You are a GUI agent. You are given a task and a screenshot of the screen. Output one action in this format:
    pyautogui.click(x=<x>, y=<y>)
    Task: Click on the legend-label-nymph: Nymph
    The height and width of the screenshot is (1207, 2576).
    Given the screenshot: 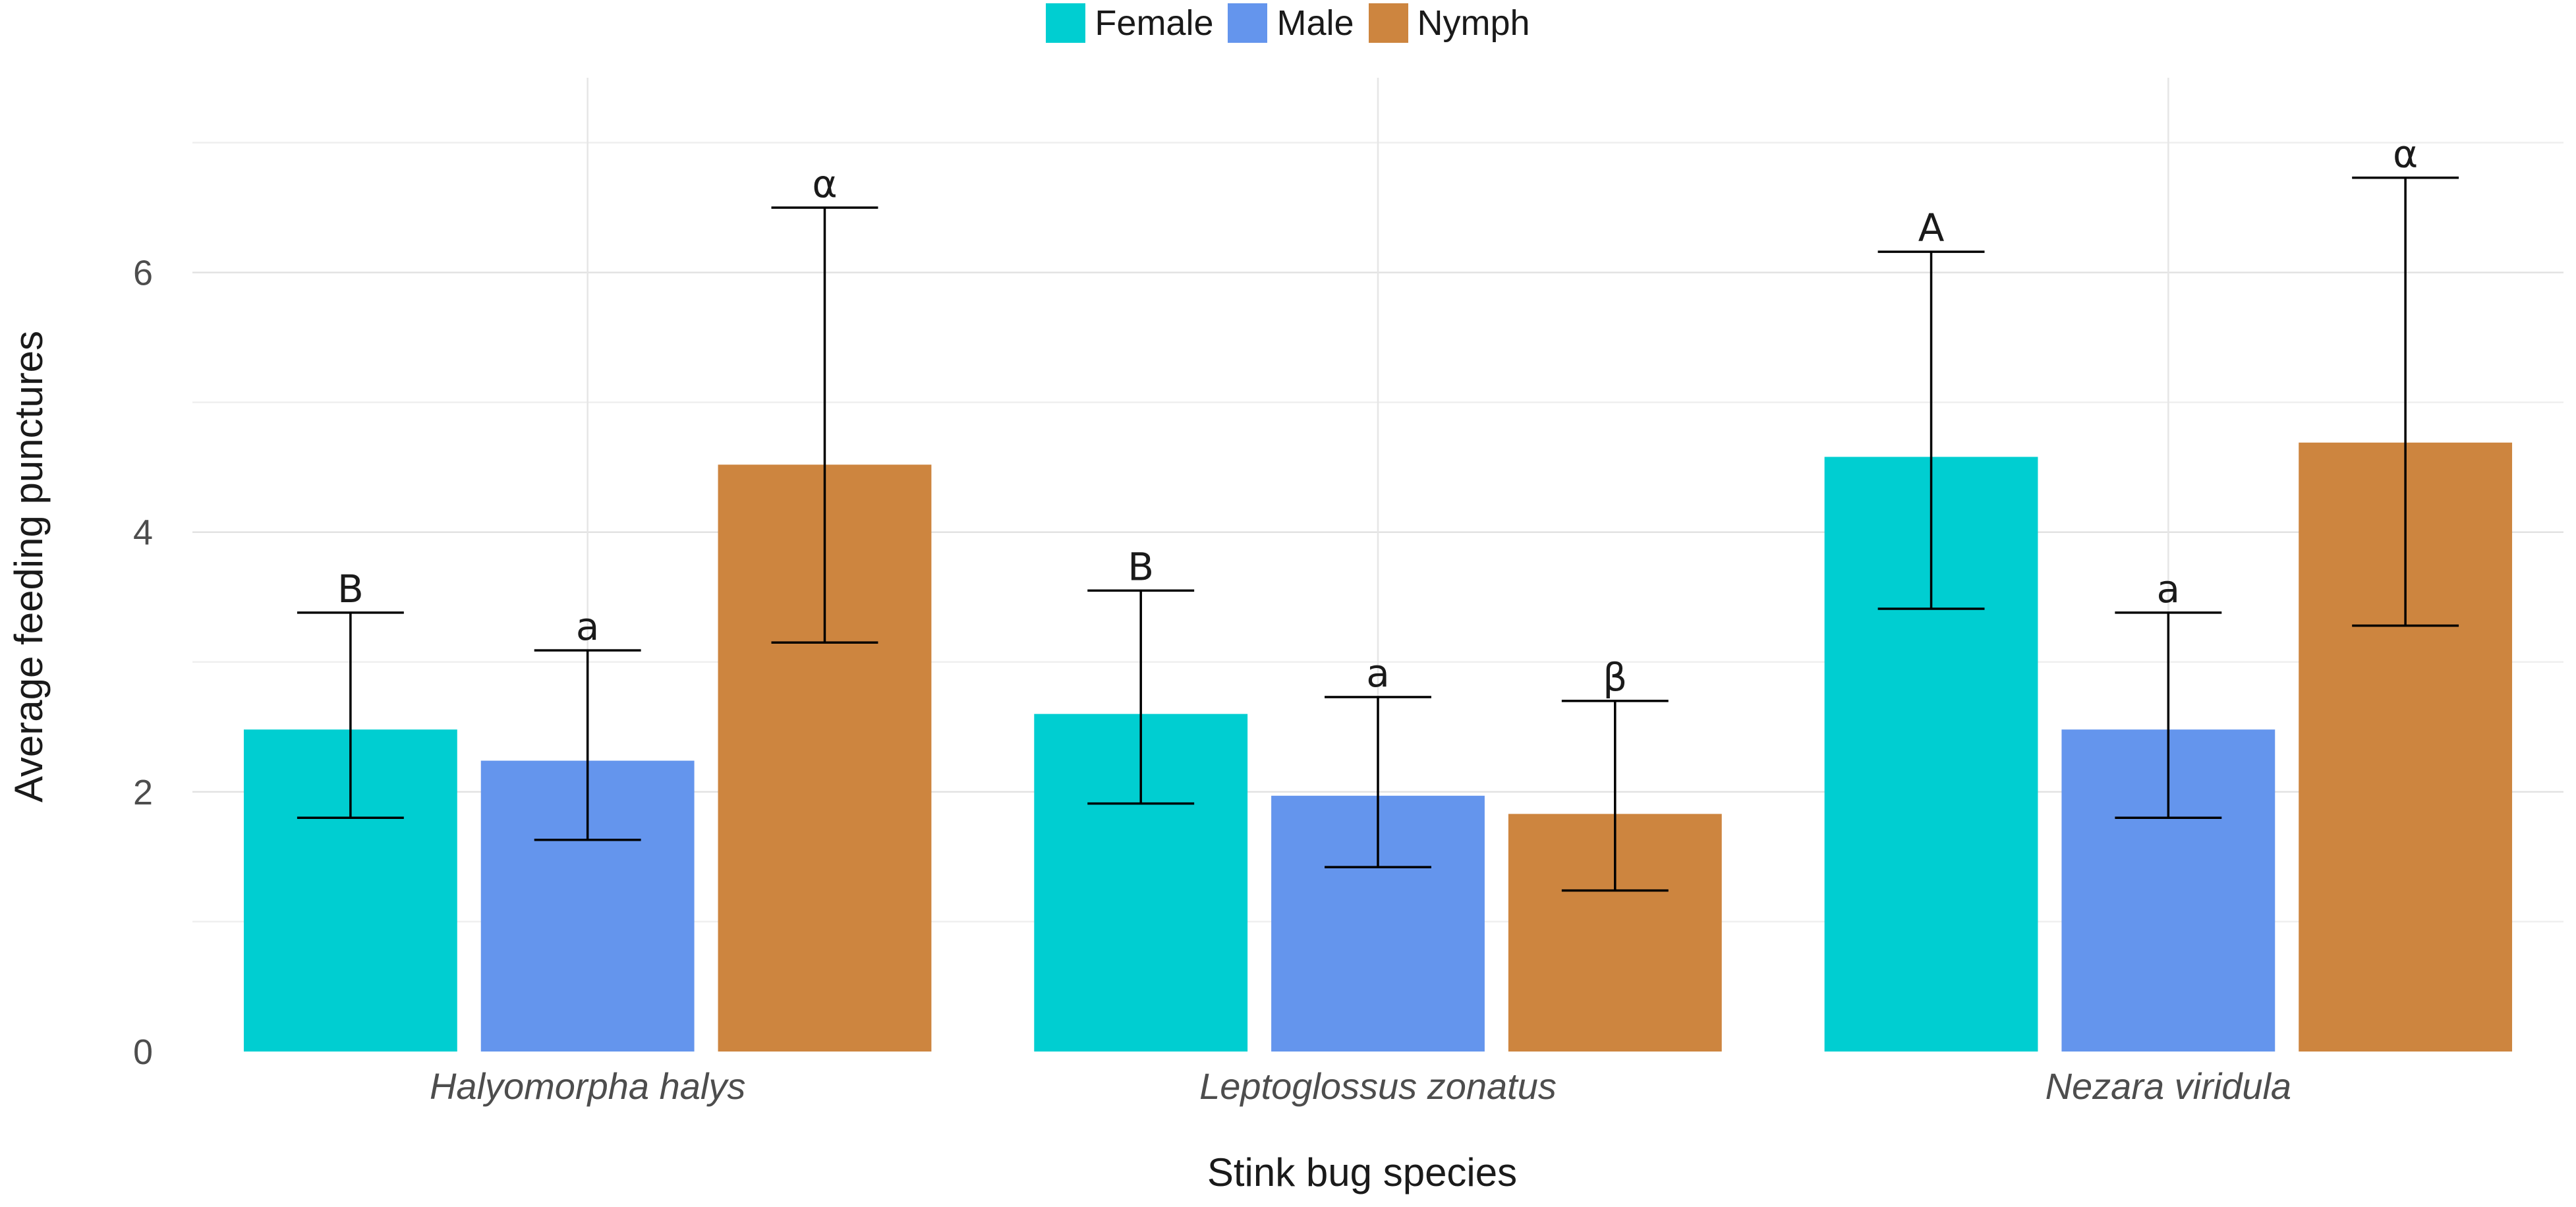 What is the action you would take?
    pyautogui.click(x=1474, y=23)
    